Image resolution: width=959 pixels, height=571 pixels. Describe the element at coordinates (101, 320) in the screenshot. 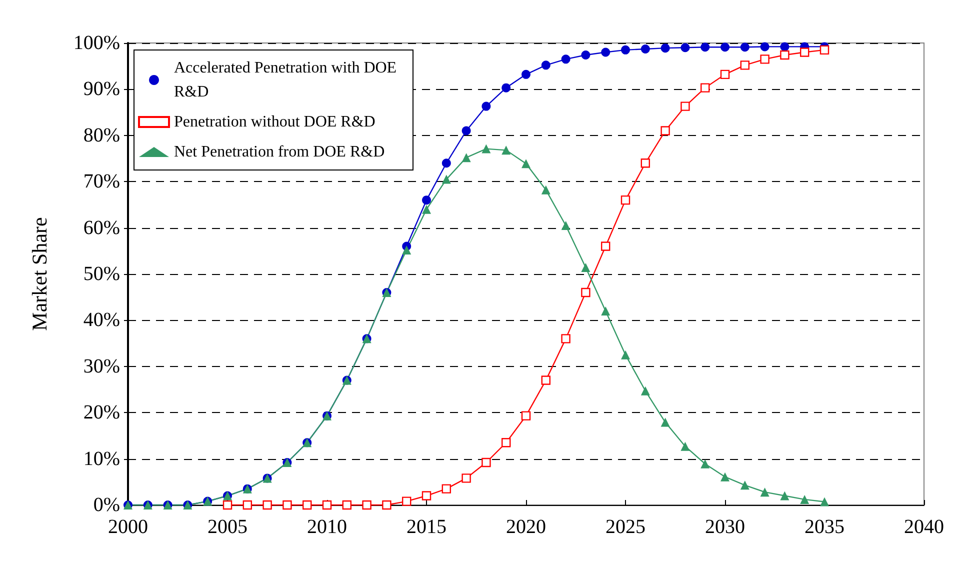

I see `y-tick-label: 40%` at that location.